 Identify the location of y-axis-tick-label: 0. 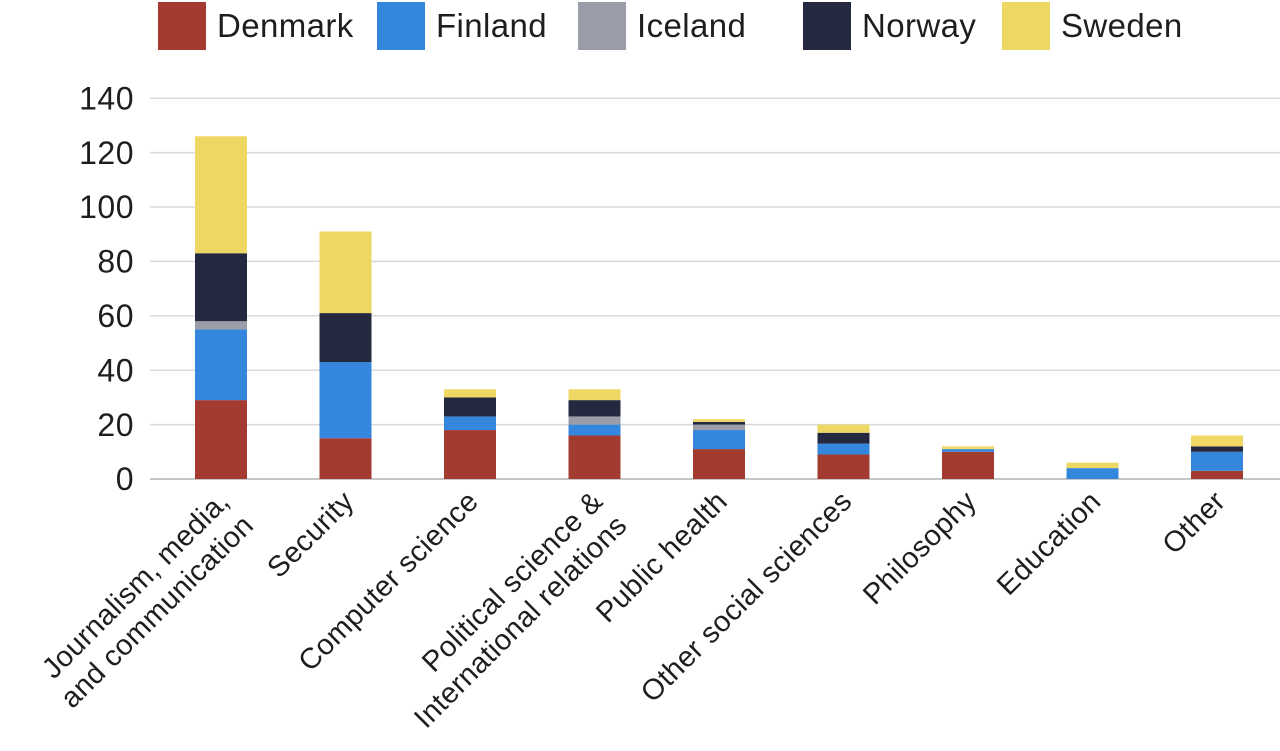
(125, 479).